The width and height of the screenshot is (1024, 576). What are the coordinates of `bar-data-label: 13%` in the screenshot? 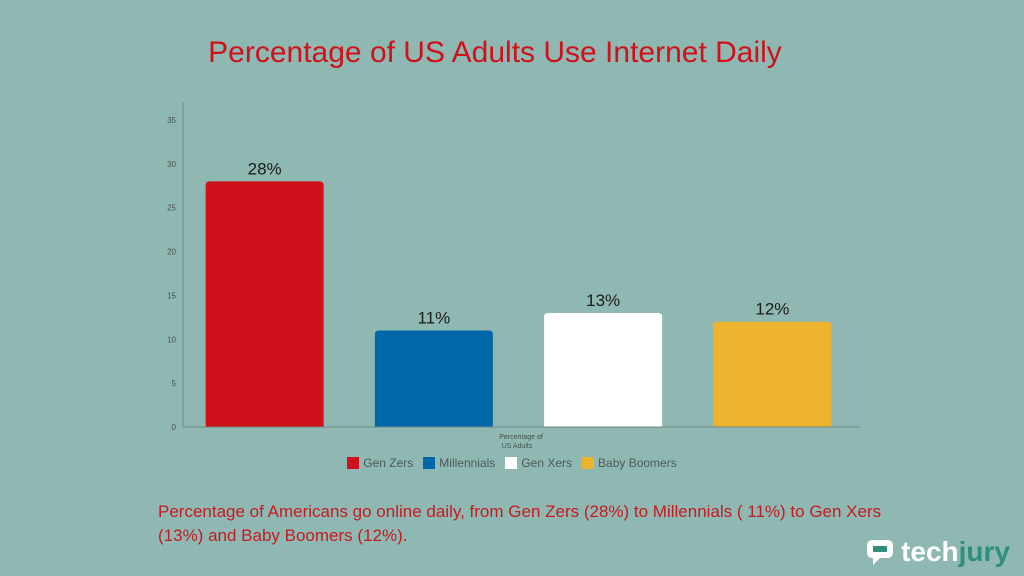 It's located at (603, 300).